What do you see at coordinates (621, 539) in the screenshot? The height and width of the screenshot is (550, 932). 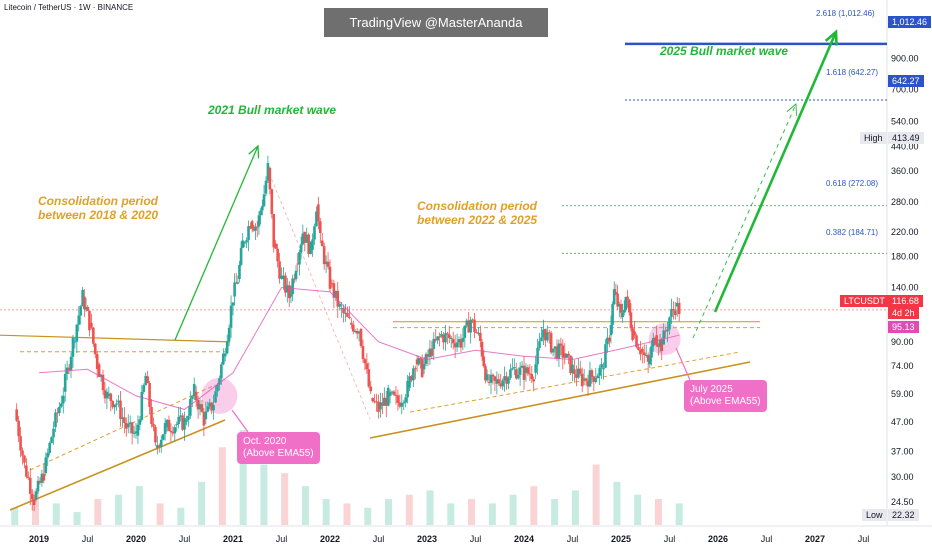 I see `time-axis-tick-label: 2025` at bounding box center [621, 539].